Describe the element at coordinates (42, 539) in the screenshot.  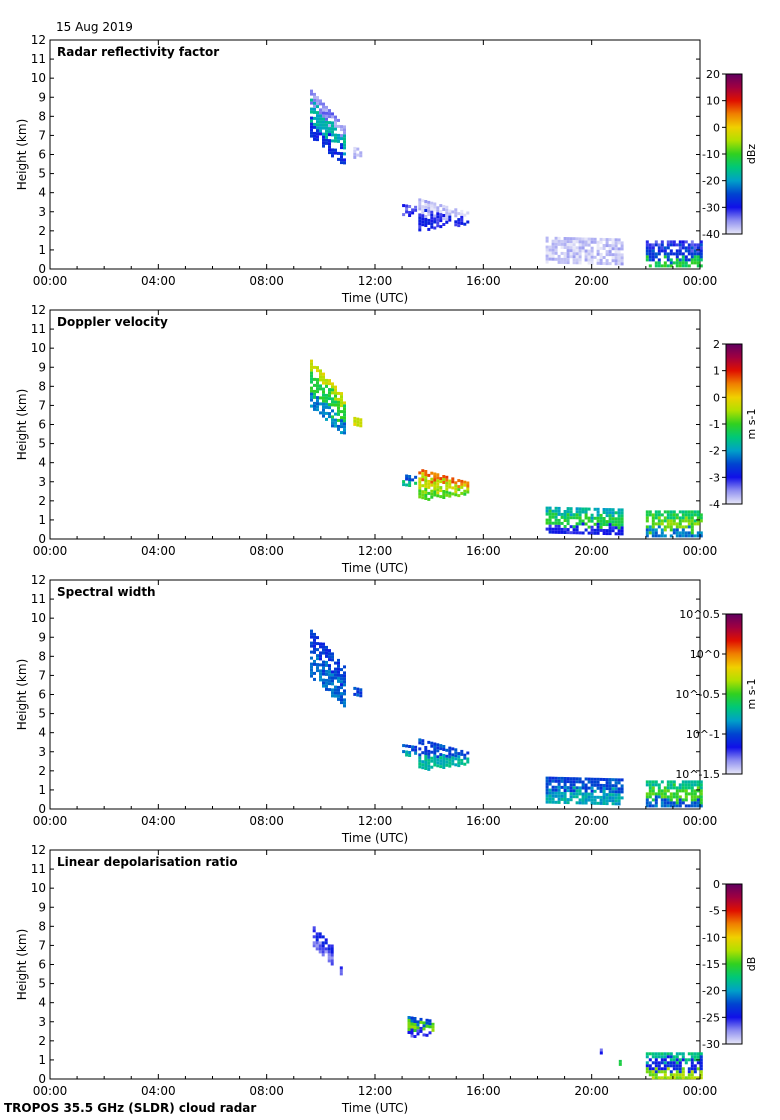
I see `y-tick-label: 0` at that location.